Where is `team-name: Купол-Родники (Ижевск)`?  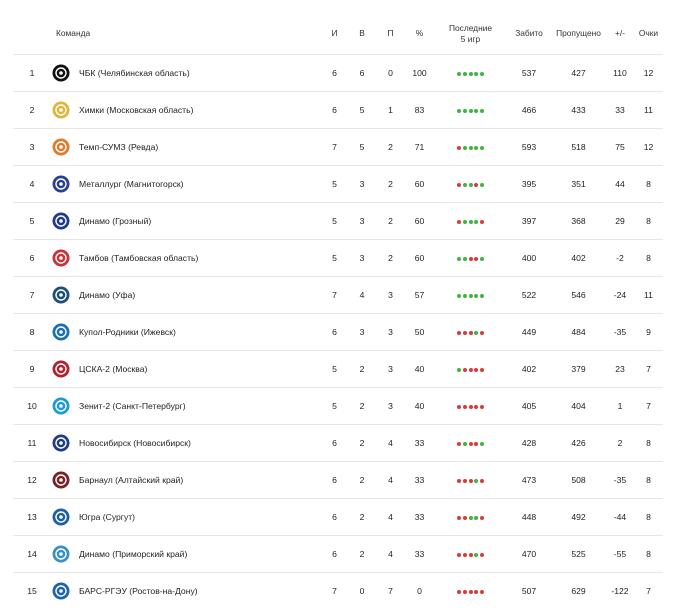 team-name: Купол-Родники (Ижевск) is located at coordinates (127, 331).